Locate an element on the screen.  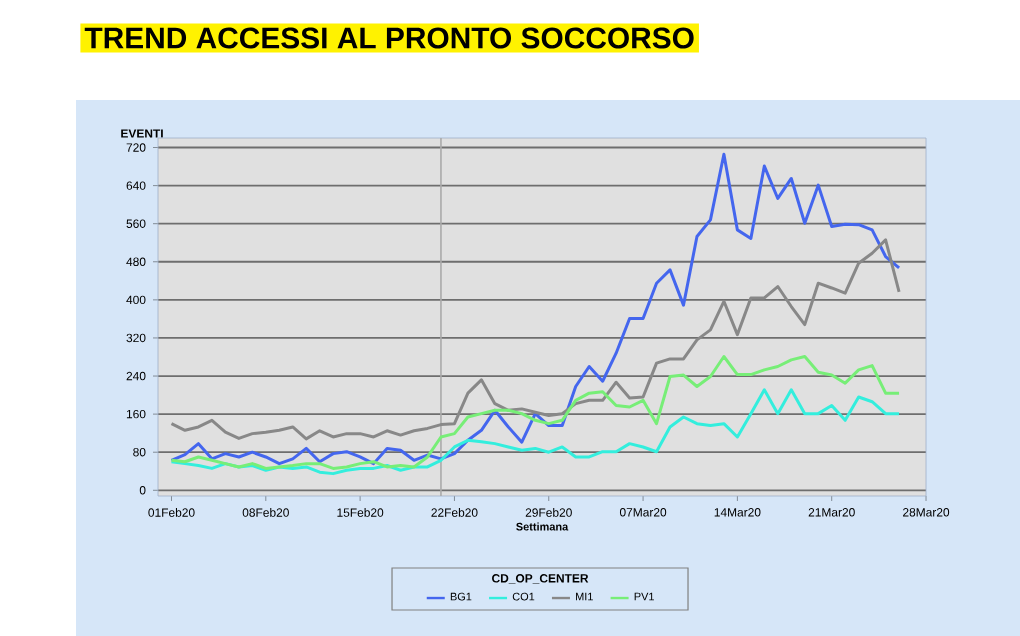
line-series is located at coordinates (535, 432).